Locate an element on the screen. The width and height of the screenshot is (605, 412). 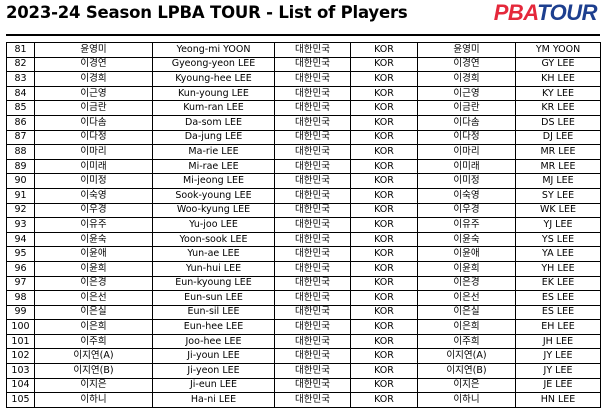
table-row: 102 이지연(A) Ji-youn LEE 대한민국 KOR 이지연(A) JY LEE is located at coordinates (303, 356).